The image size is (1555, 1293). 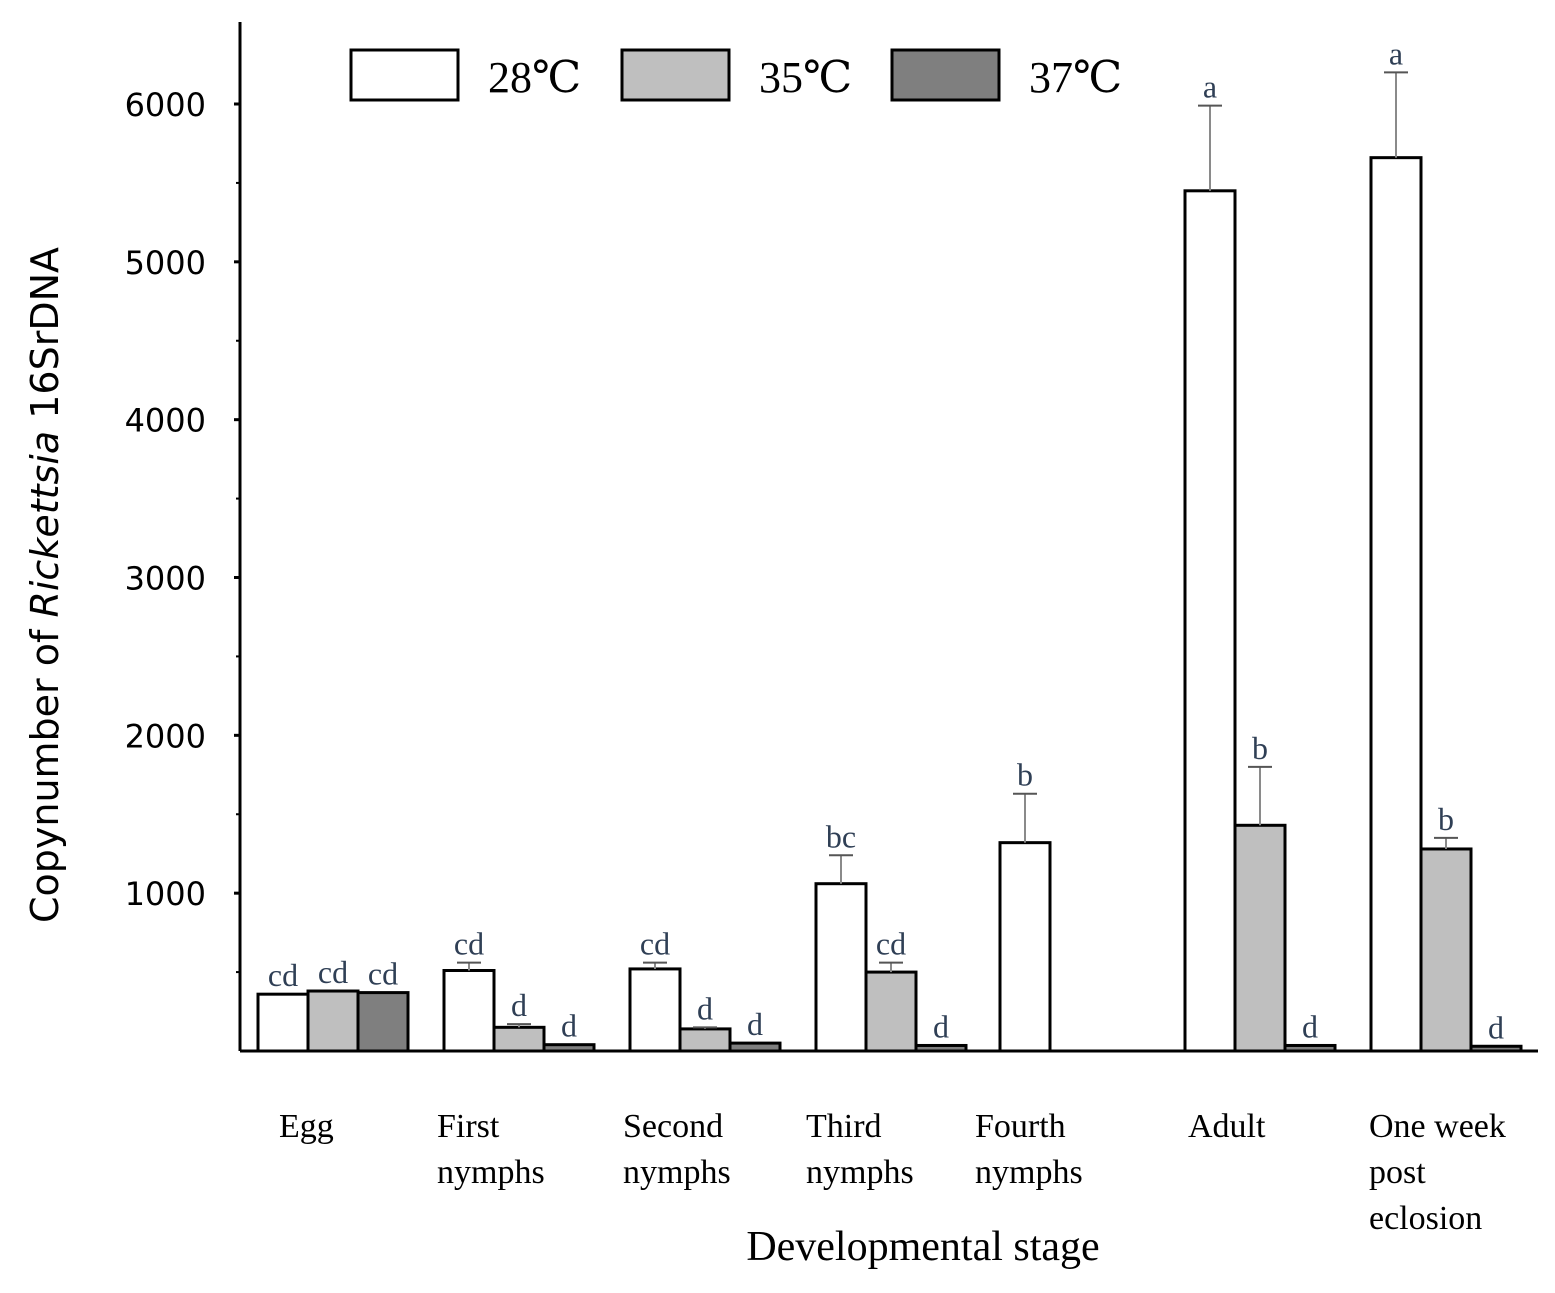 I want to click on significance-letter: bc, so click(x=841, y=836).